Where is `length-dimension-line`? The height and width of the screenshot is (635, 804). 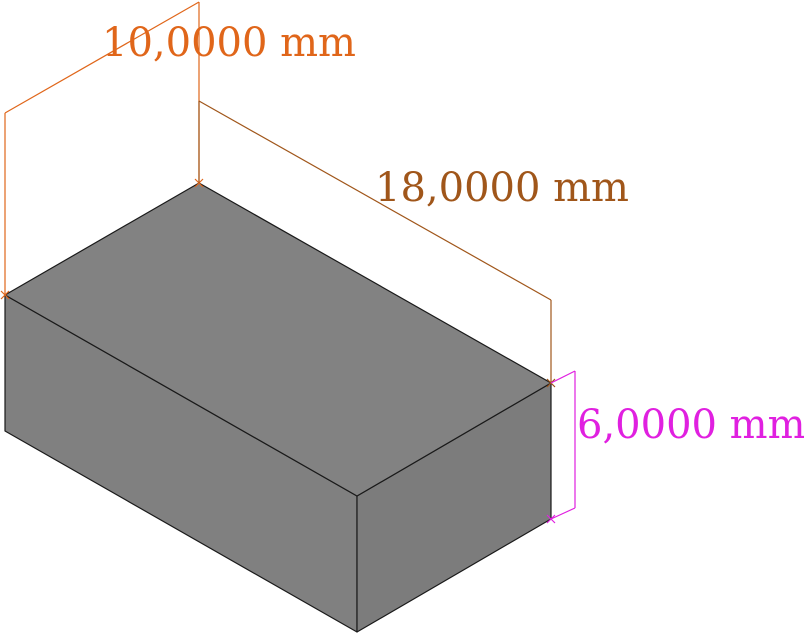
length-dimension-line is located at coordinates (375, 200).